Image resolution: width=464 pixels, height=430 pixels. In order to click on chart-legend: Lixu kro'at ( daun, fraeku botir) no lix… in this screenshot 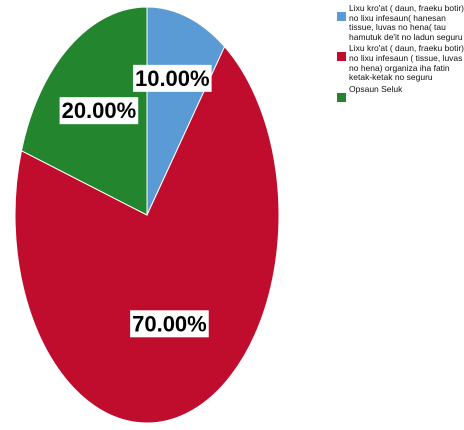, I will do `click(400, 54)`.